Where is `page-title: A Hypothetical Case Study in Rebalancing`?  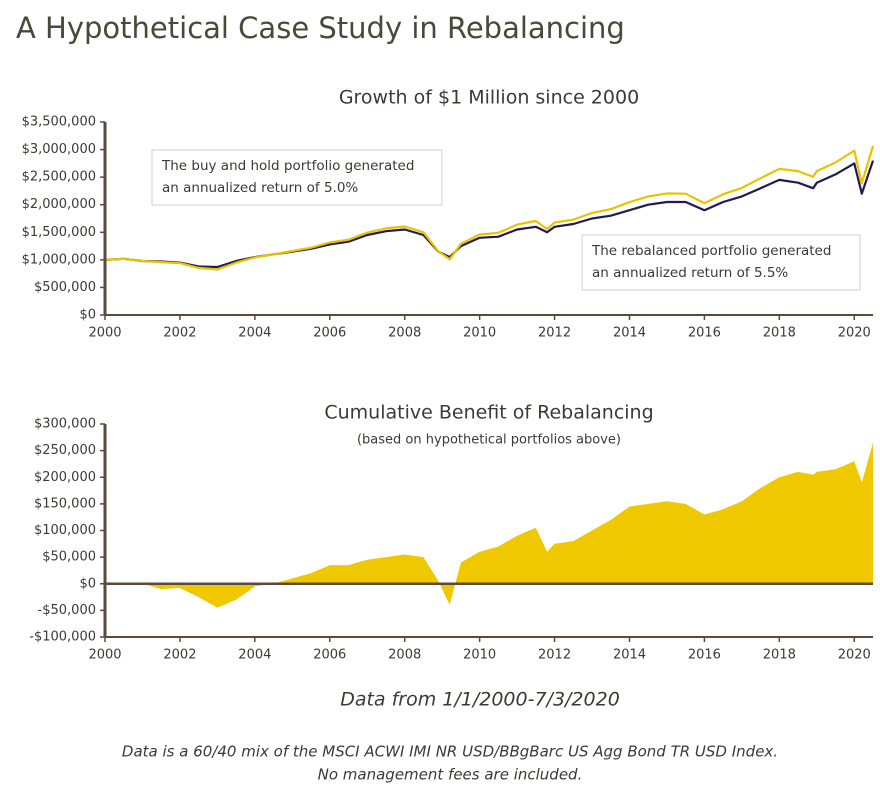
page-title: A Hypothetical Case Study in Rebalancing is located at coordinates (320, 28).